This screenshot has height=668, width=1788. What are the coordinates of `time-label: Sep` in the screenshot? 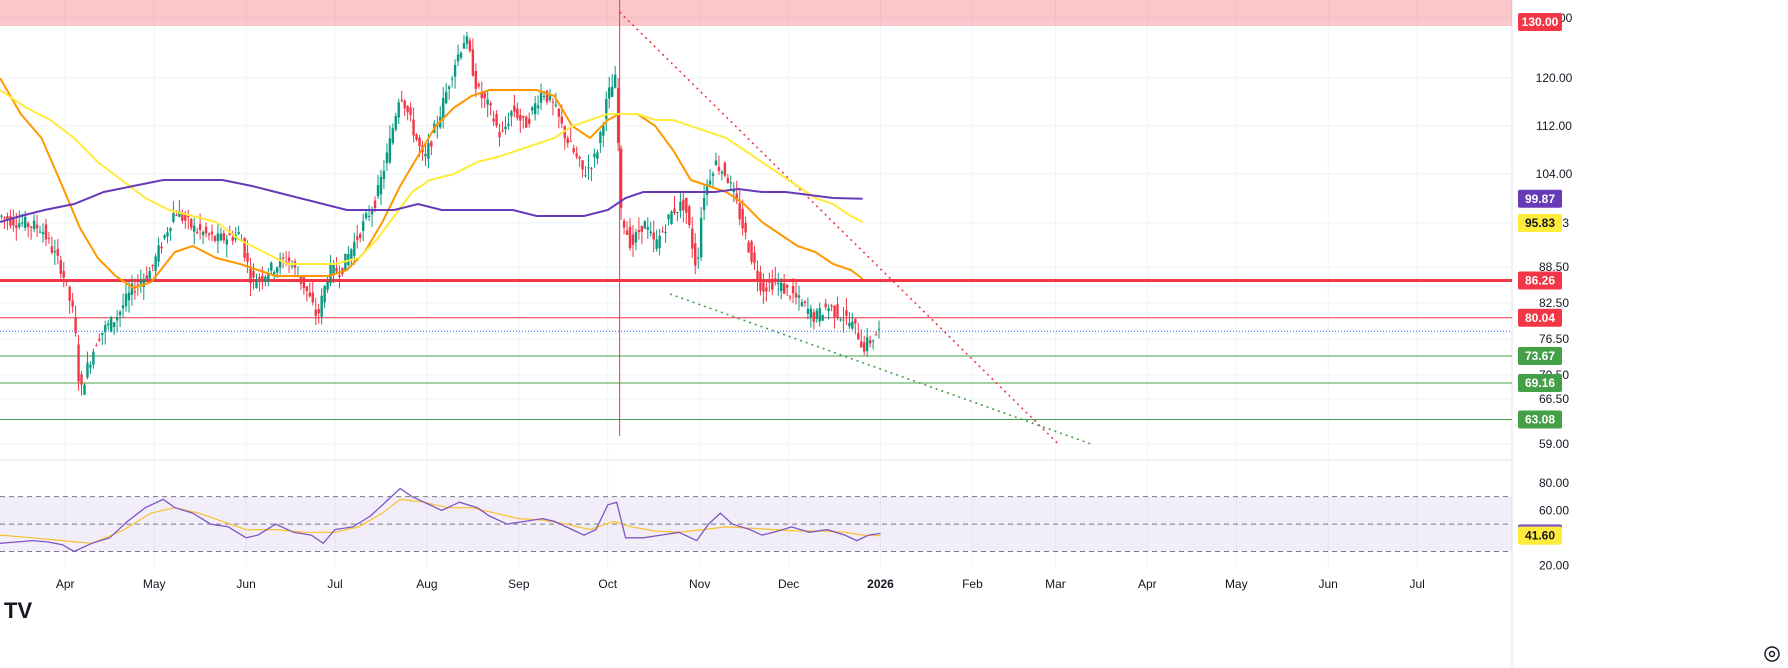 It's located at (519, 584).